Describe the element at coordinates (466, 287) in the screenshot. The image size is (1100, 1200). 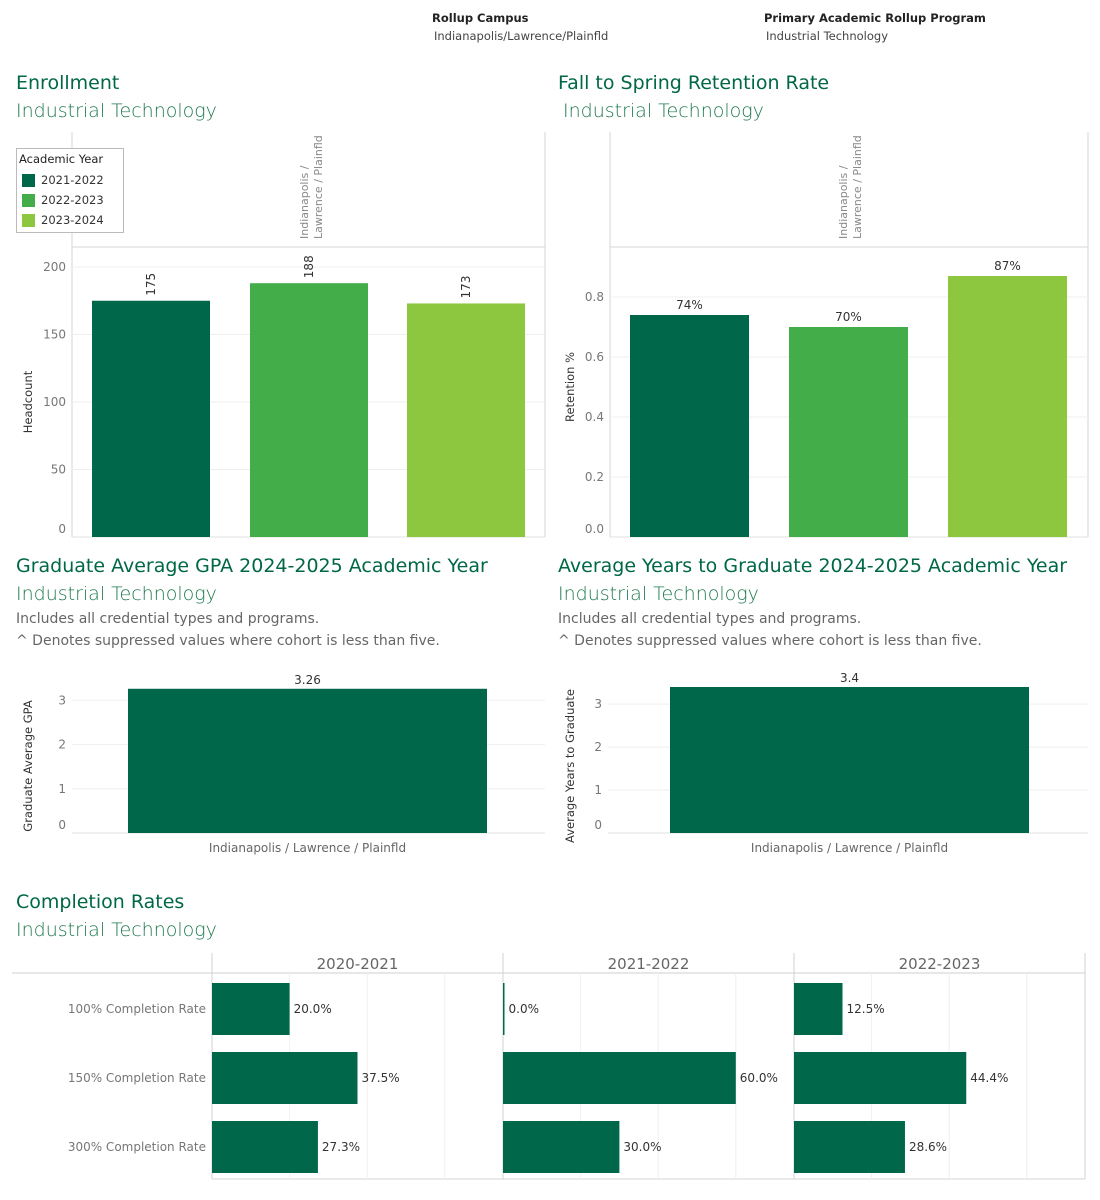
I see `bar-value-label: 173` at that location.